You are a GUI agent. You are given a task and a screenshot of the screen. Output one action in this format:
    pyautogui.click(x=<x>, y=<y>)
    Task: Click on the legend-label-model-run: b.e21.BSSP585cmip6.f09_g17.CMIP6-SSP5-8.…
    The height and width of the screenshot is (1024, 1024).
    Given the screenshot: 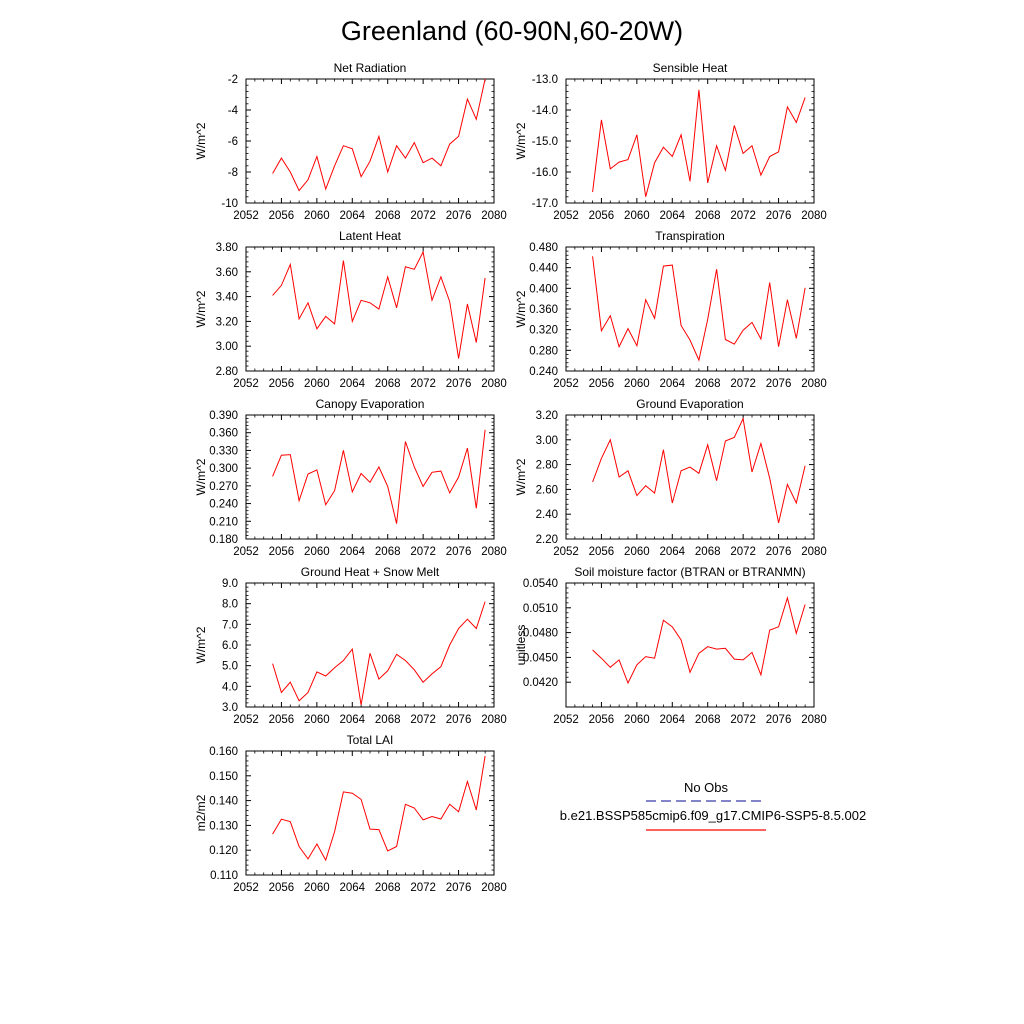 What is the action you would take?
    pyautogui.click(x=713, y=815)
    